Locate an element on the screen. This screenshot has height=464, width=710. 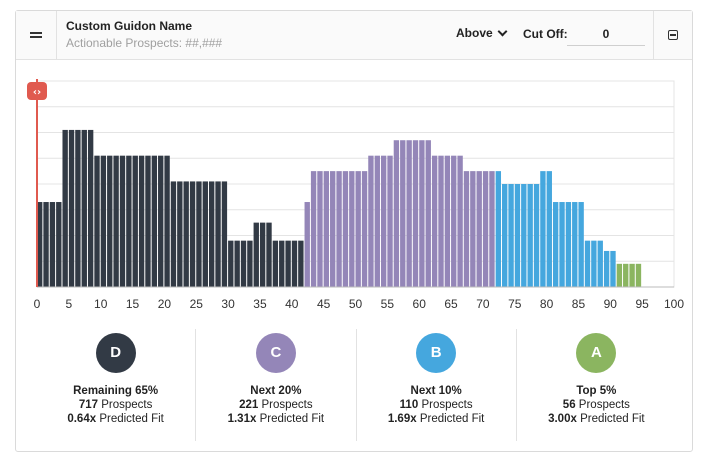
hamburger-icon is located at coordinates (36, 35).